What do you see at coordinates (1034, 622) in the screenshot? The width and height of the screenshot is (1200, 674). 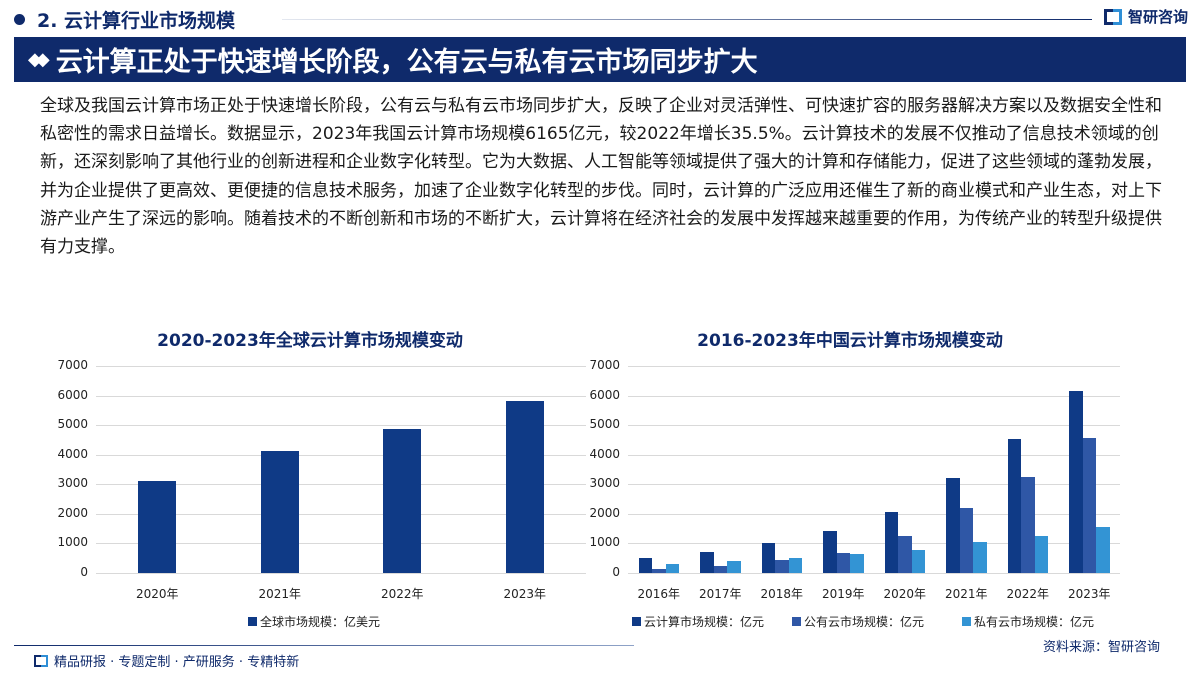 I see `legend-label: 私有云市场规模：亿元` at bounding box center [1034, 622].